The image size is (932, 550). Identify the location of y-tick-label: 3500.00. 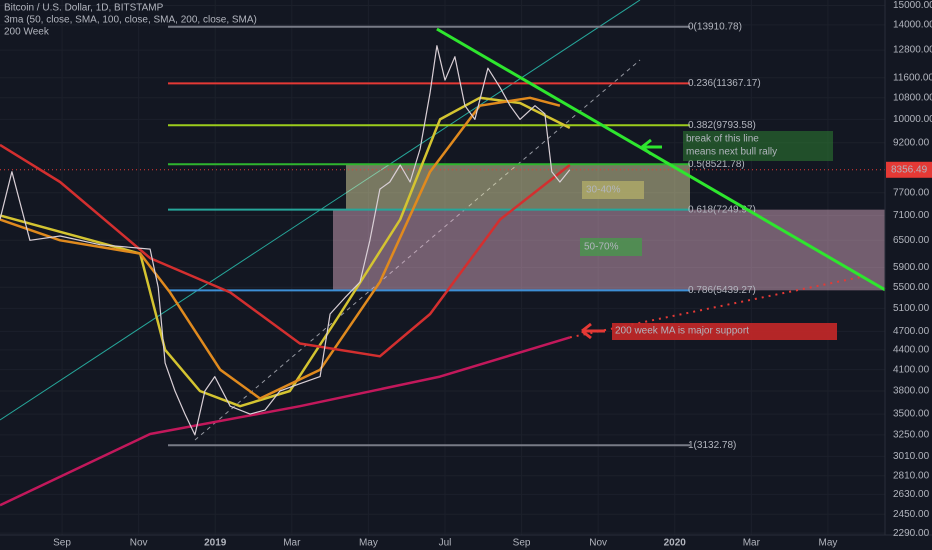
(911, 414).